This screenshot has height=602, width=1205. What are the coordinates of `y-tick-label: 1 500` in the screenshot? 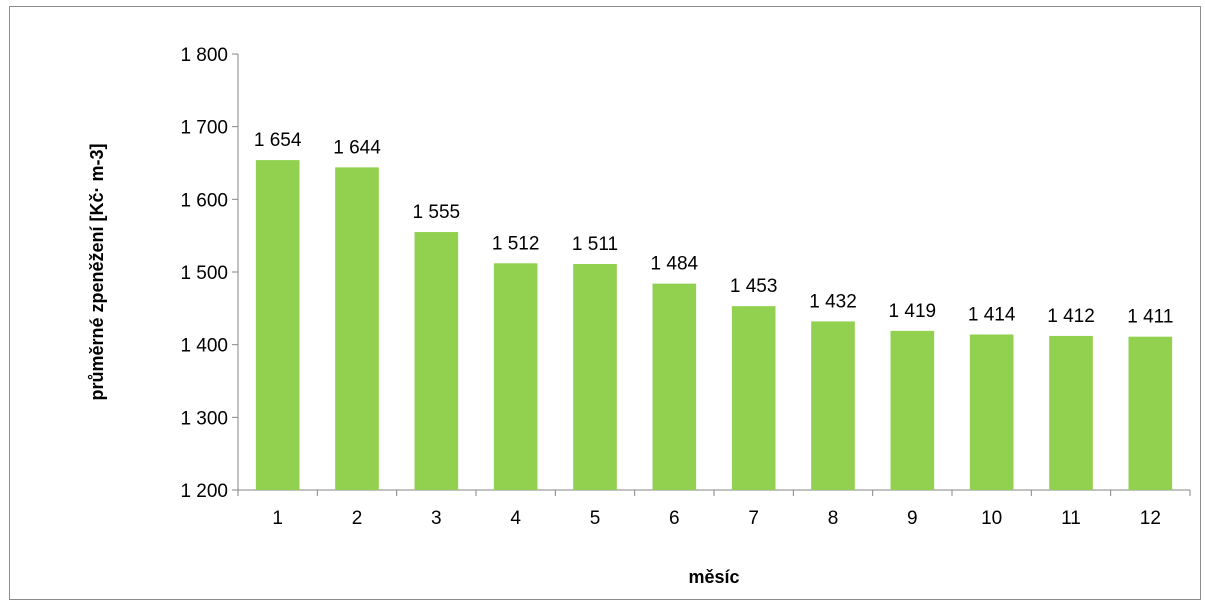 It's located at (204, 273).